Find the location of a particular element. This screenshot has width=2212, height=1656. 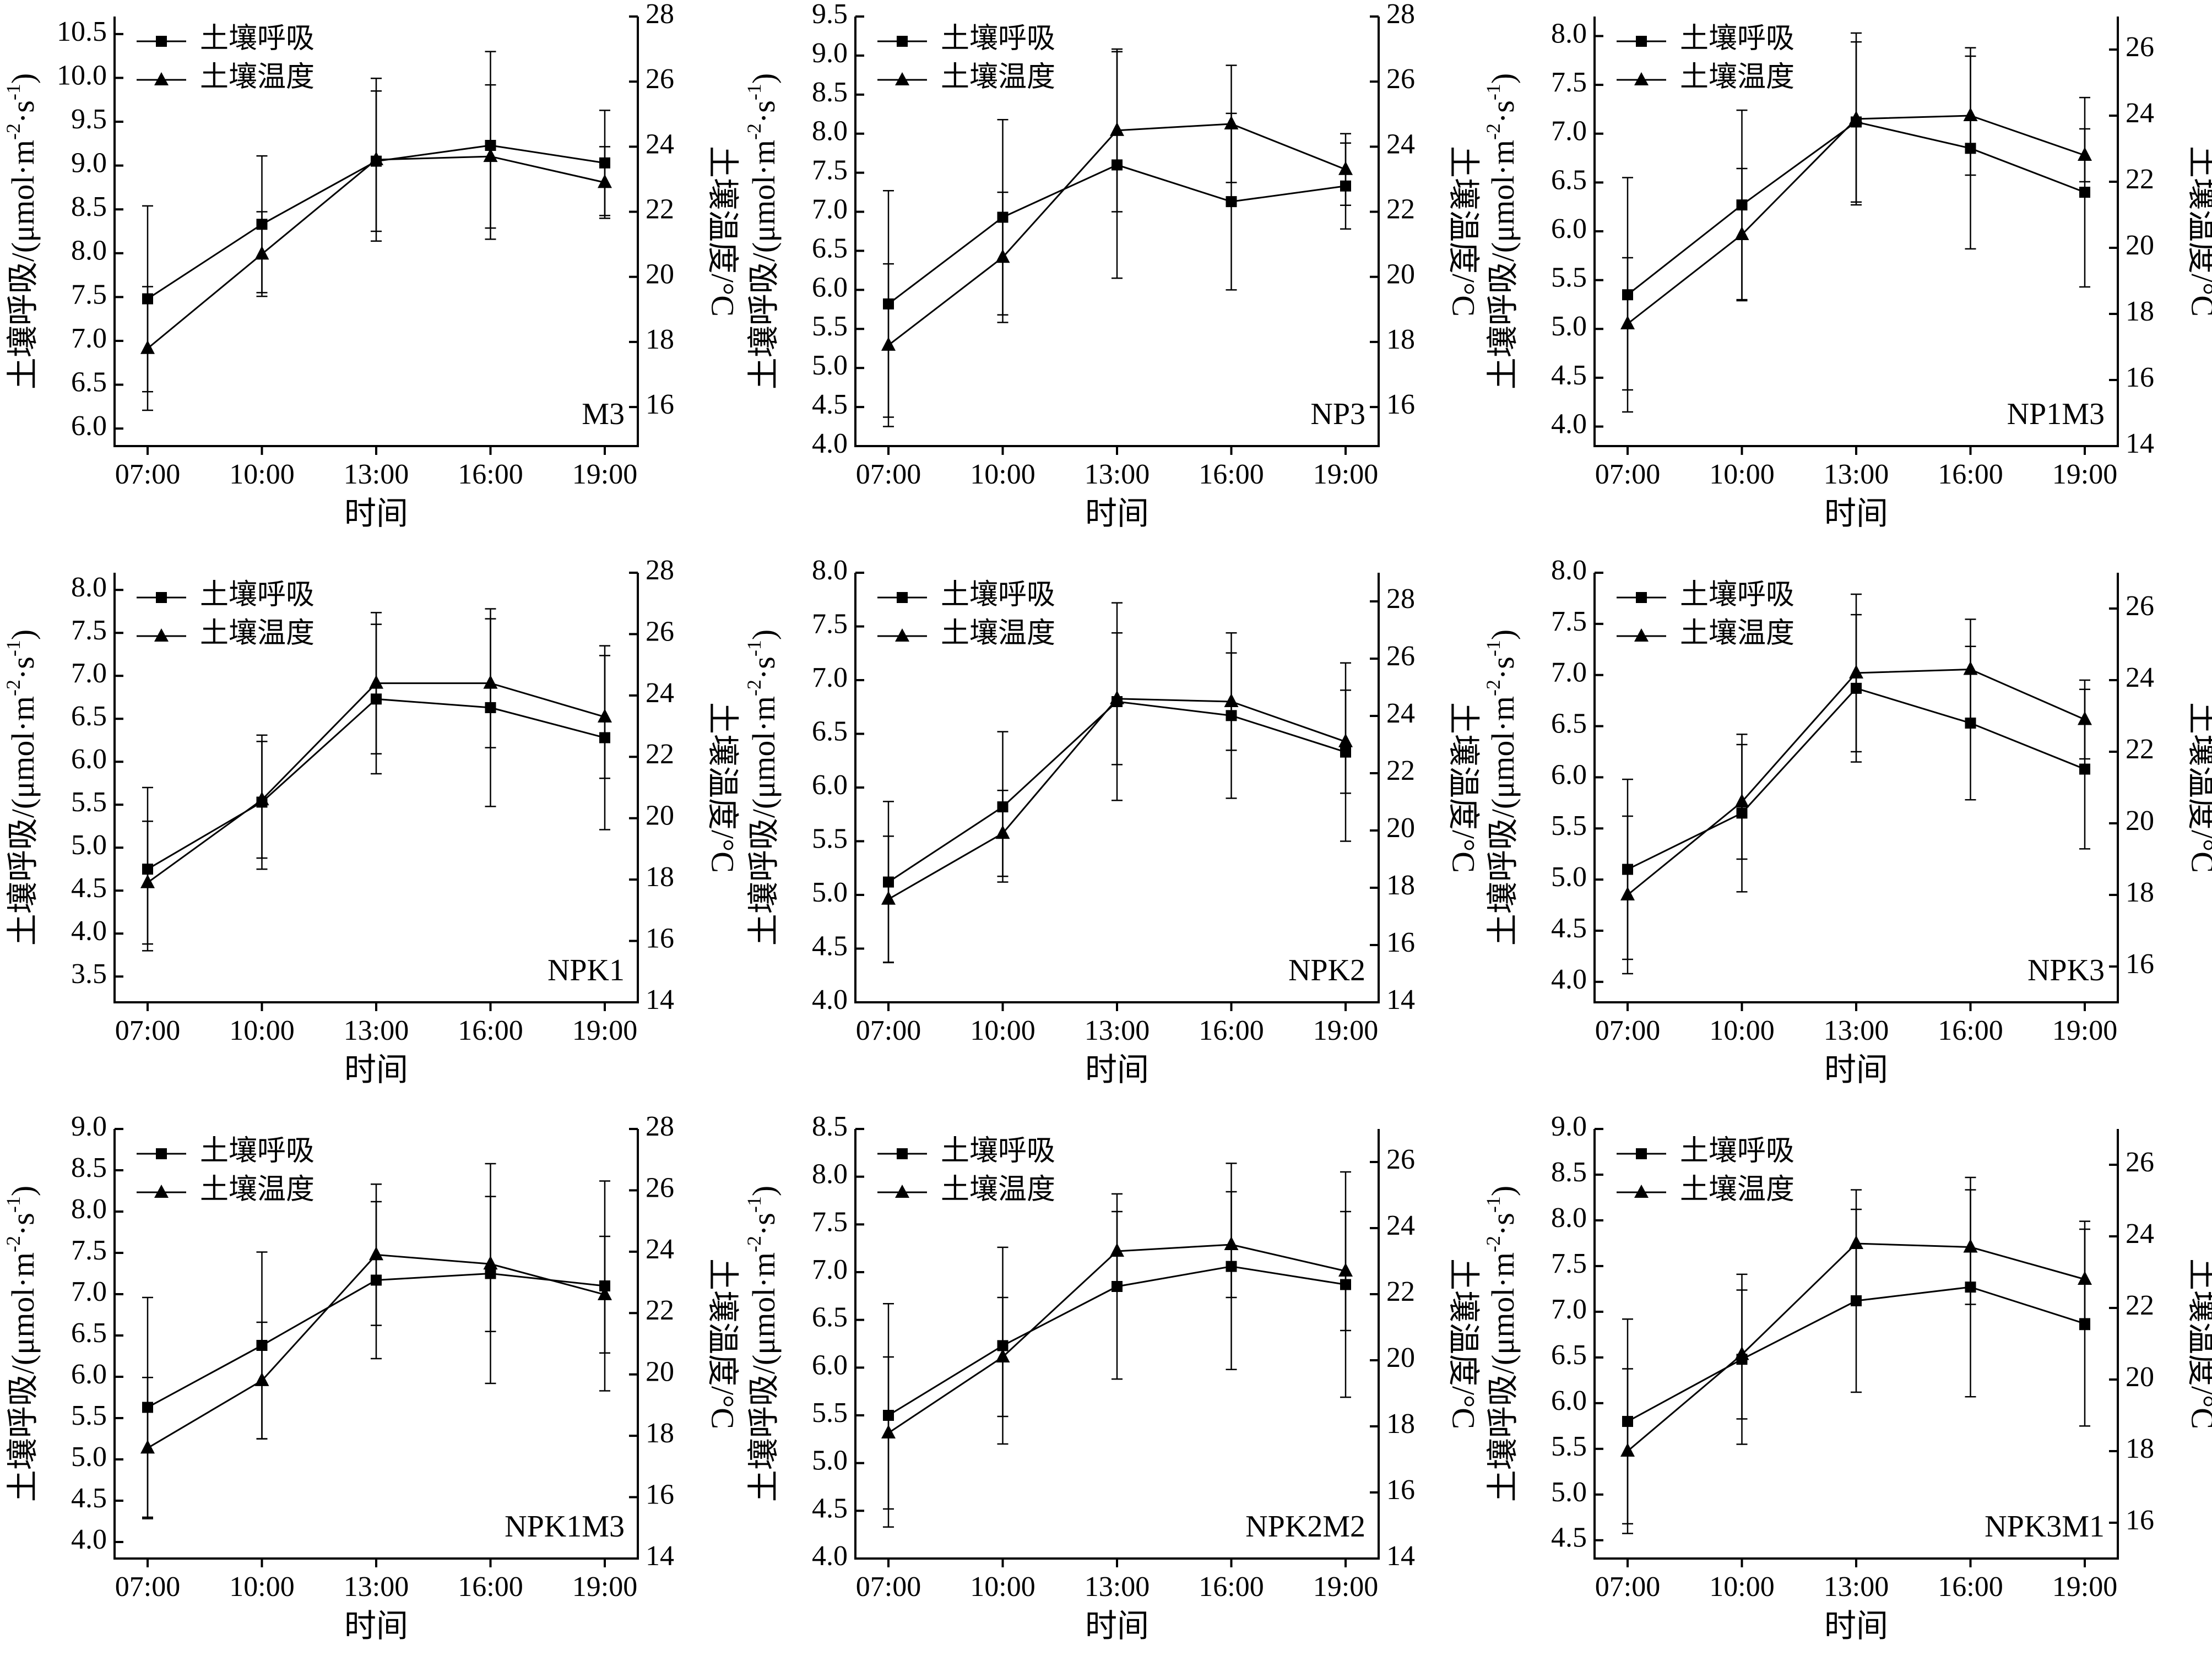

panel-label: M3 is located at coordinates (603, 414).